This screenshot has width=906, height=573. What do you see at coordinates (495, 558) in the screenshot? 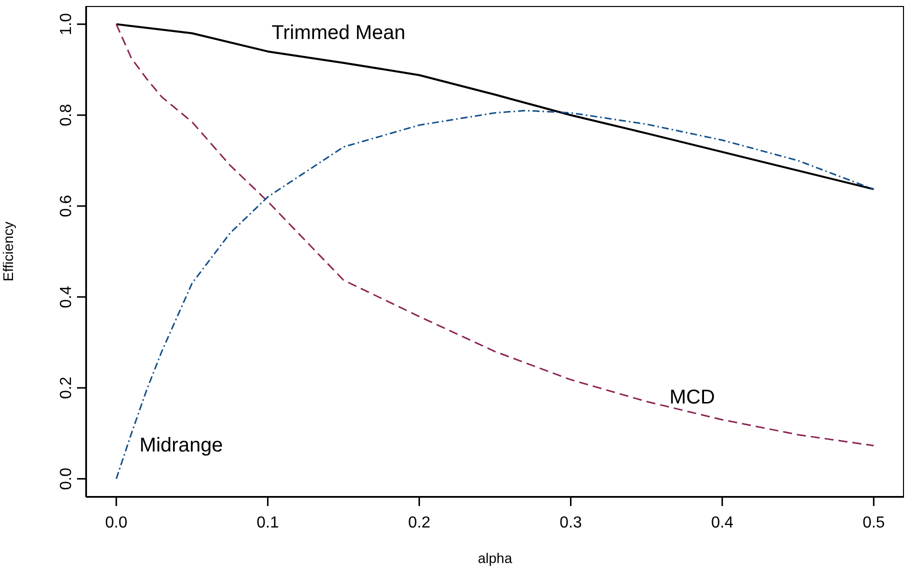
I see `x-axis-title: alpha` at bounding box center [495, 558].